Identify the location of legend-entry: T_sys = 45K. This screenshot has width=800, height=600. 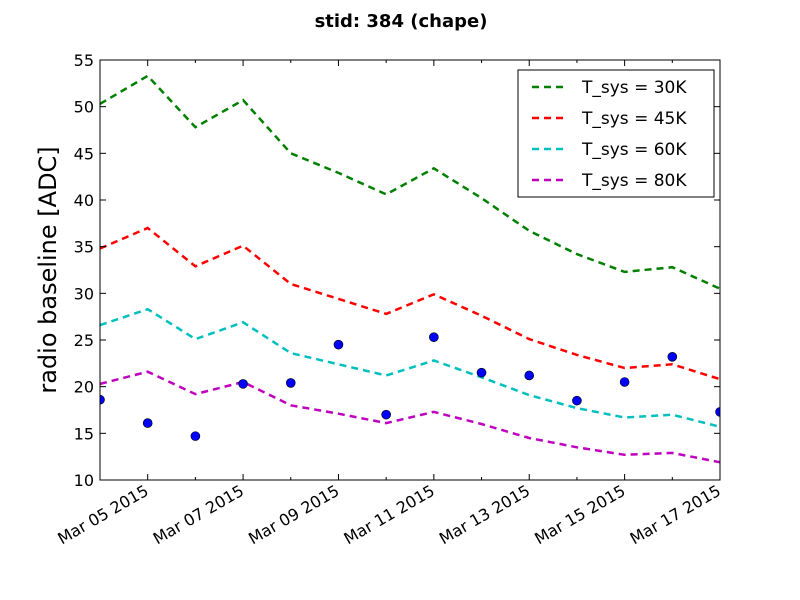
(634, 119).